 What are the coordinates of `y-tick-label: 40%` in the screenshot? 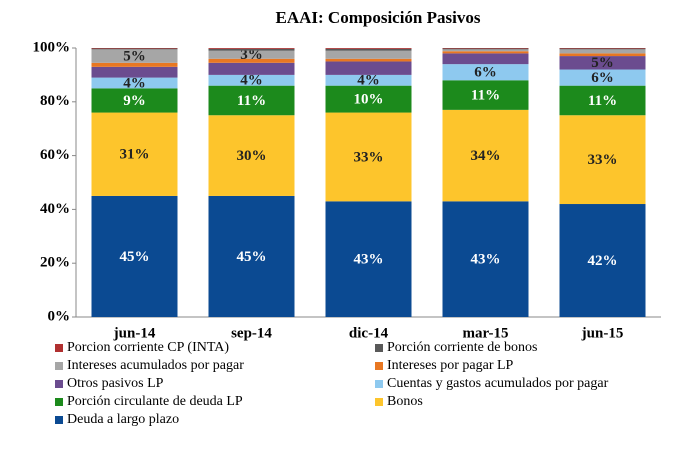 It's located at (55, 209).